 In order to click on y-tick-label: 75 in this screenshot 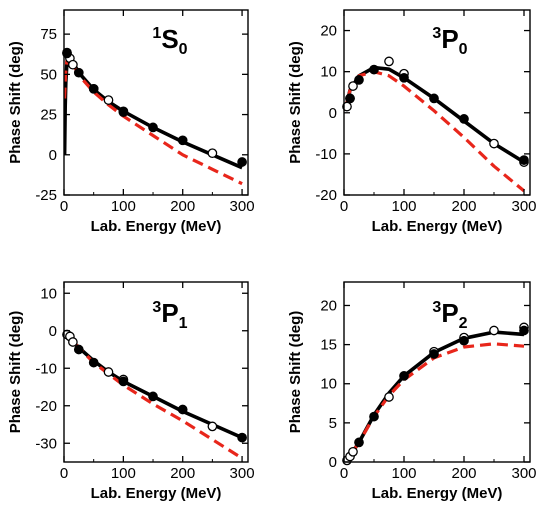, I will do `click(48, 34)`.